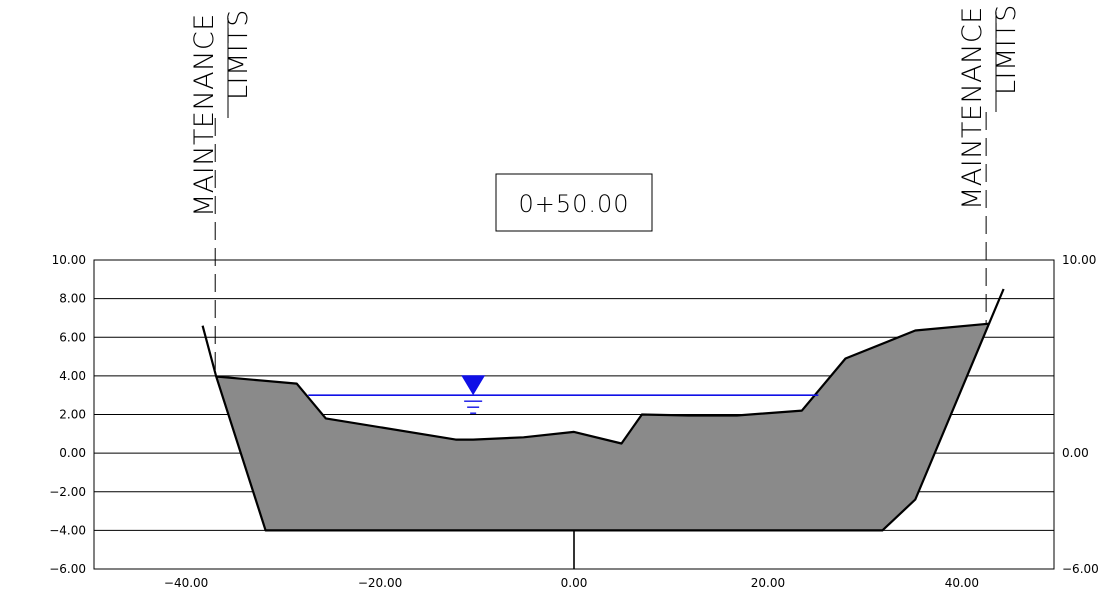 This screenshot has height=601, width=1107. I want to click on existing-ground-right, so click(996, 306).